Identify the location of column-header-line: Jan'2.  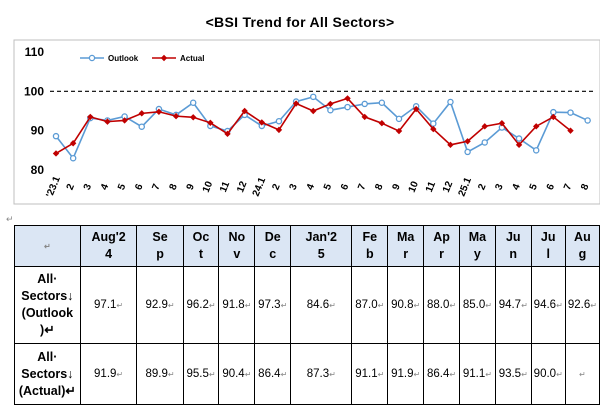
(321, 237).